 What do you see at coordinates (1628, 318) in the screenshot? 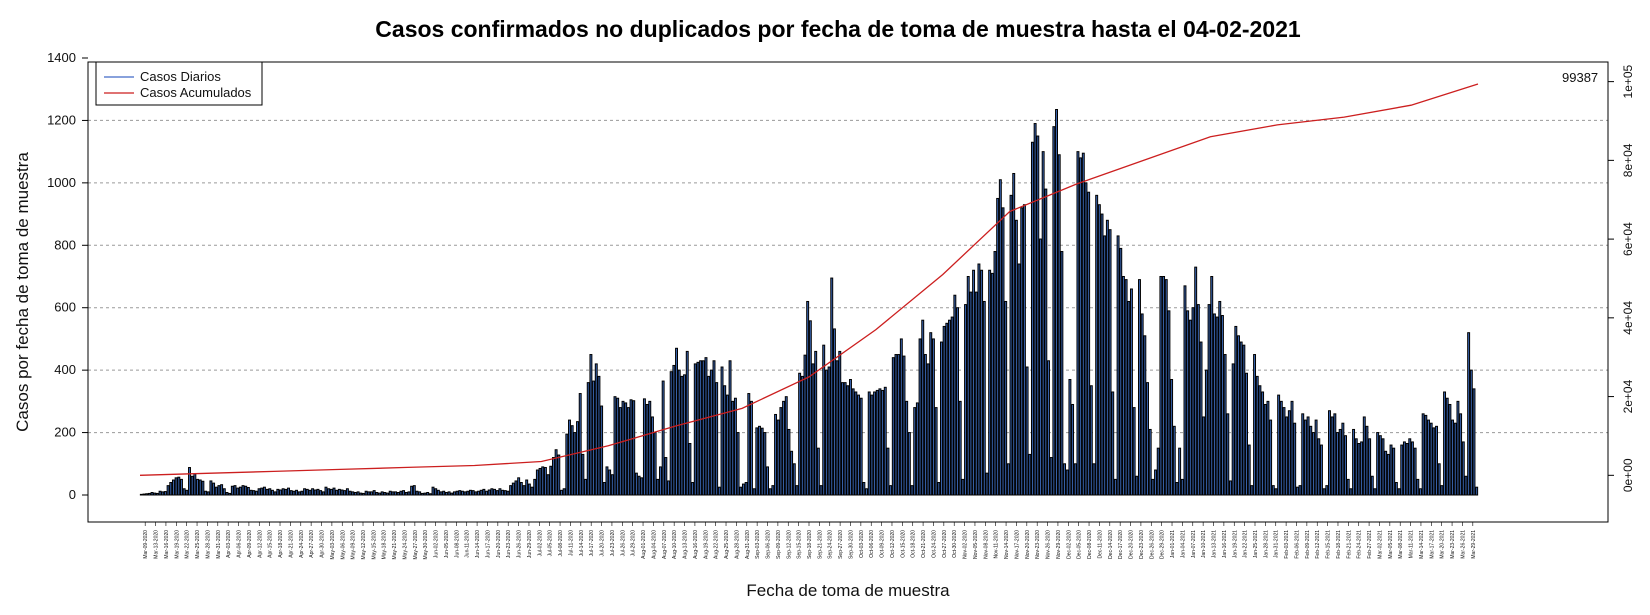
I see `y2-tick-label: 4e+04` at bounding box center [1628, 318].